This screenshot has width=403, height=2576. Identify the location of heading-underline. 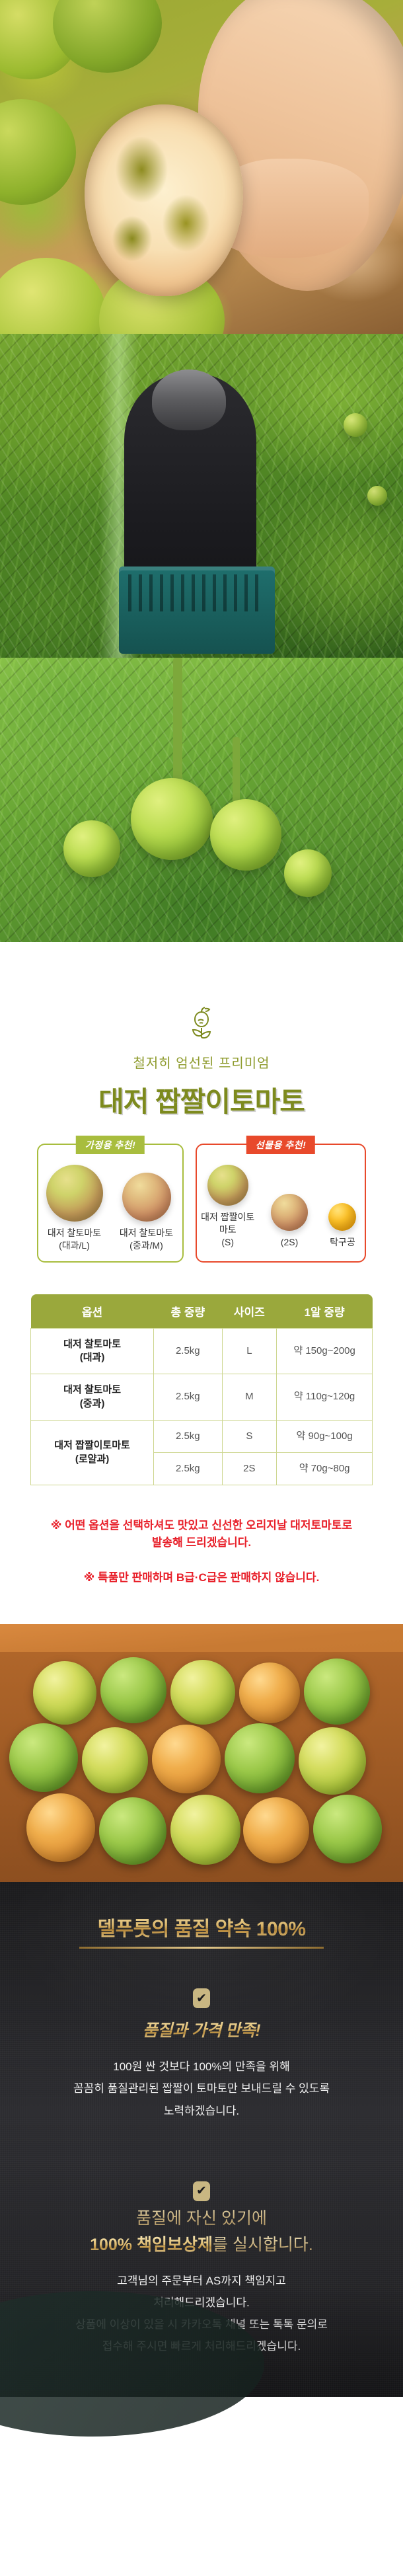
(201, 1948).